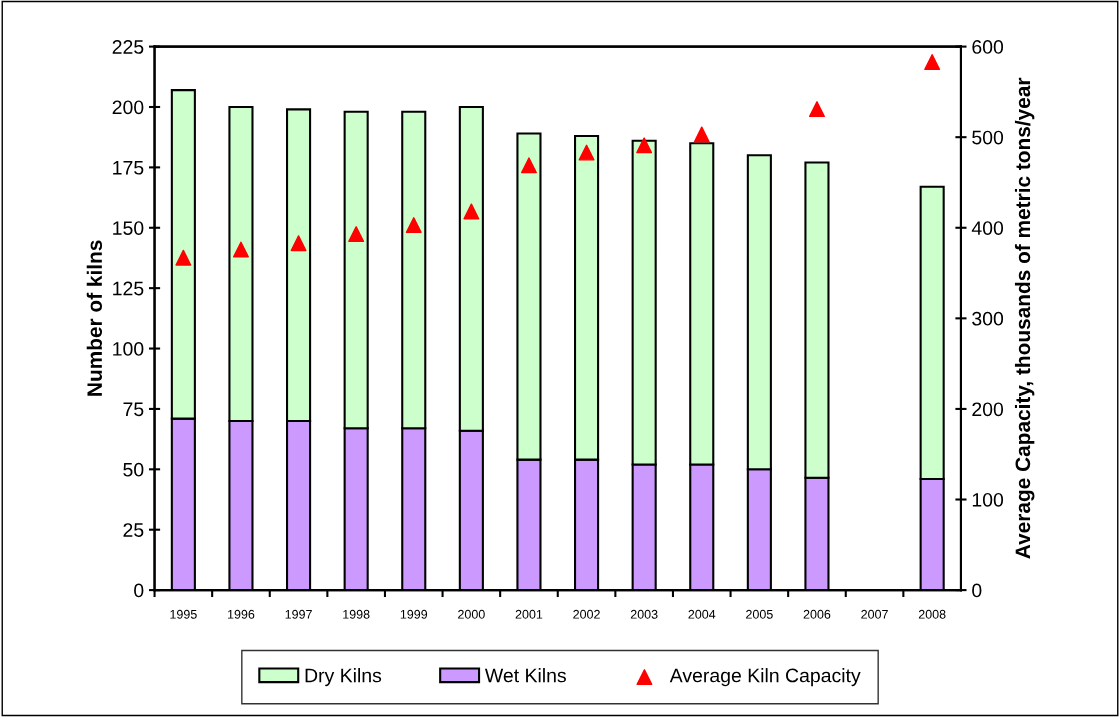  What do you see at coordinates (128, 288) in the screenshot?
I see `y-tick-label: 125` at bounding box center [128, 288].